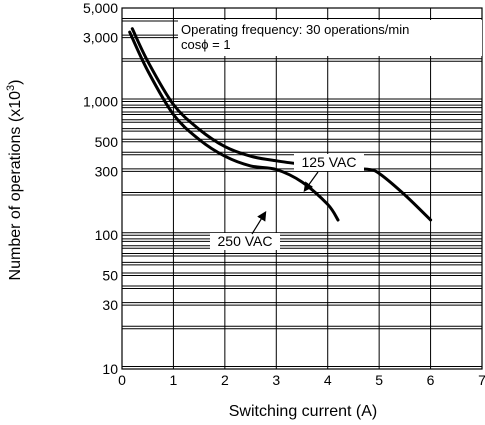 Image resolution: width=485 pixels, height=425 pixels. I want to click on x-tick-label: 6, so click(431, 380).